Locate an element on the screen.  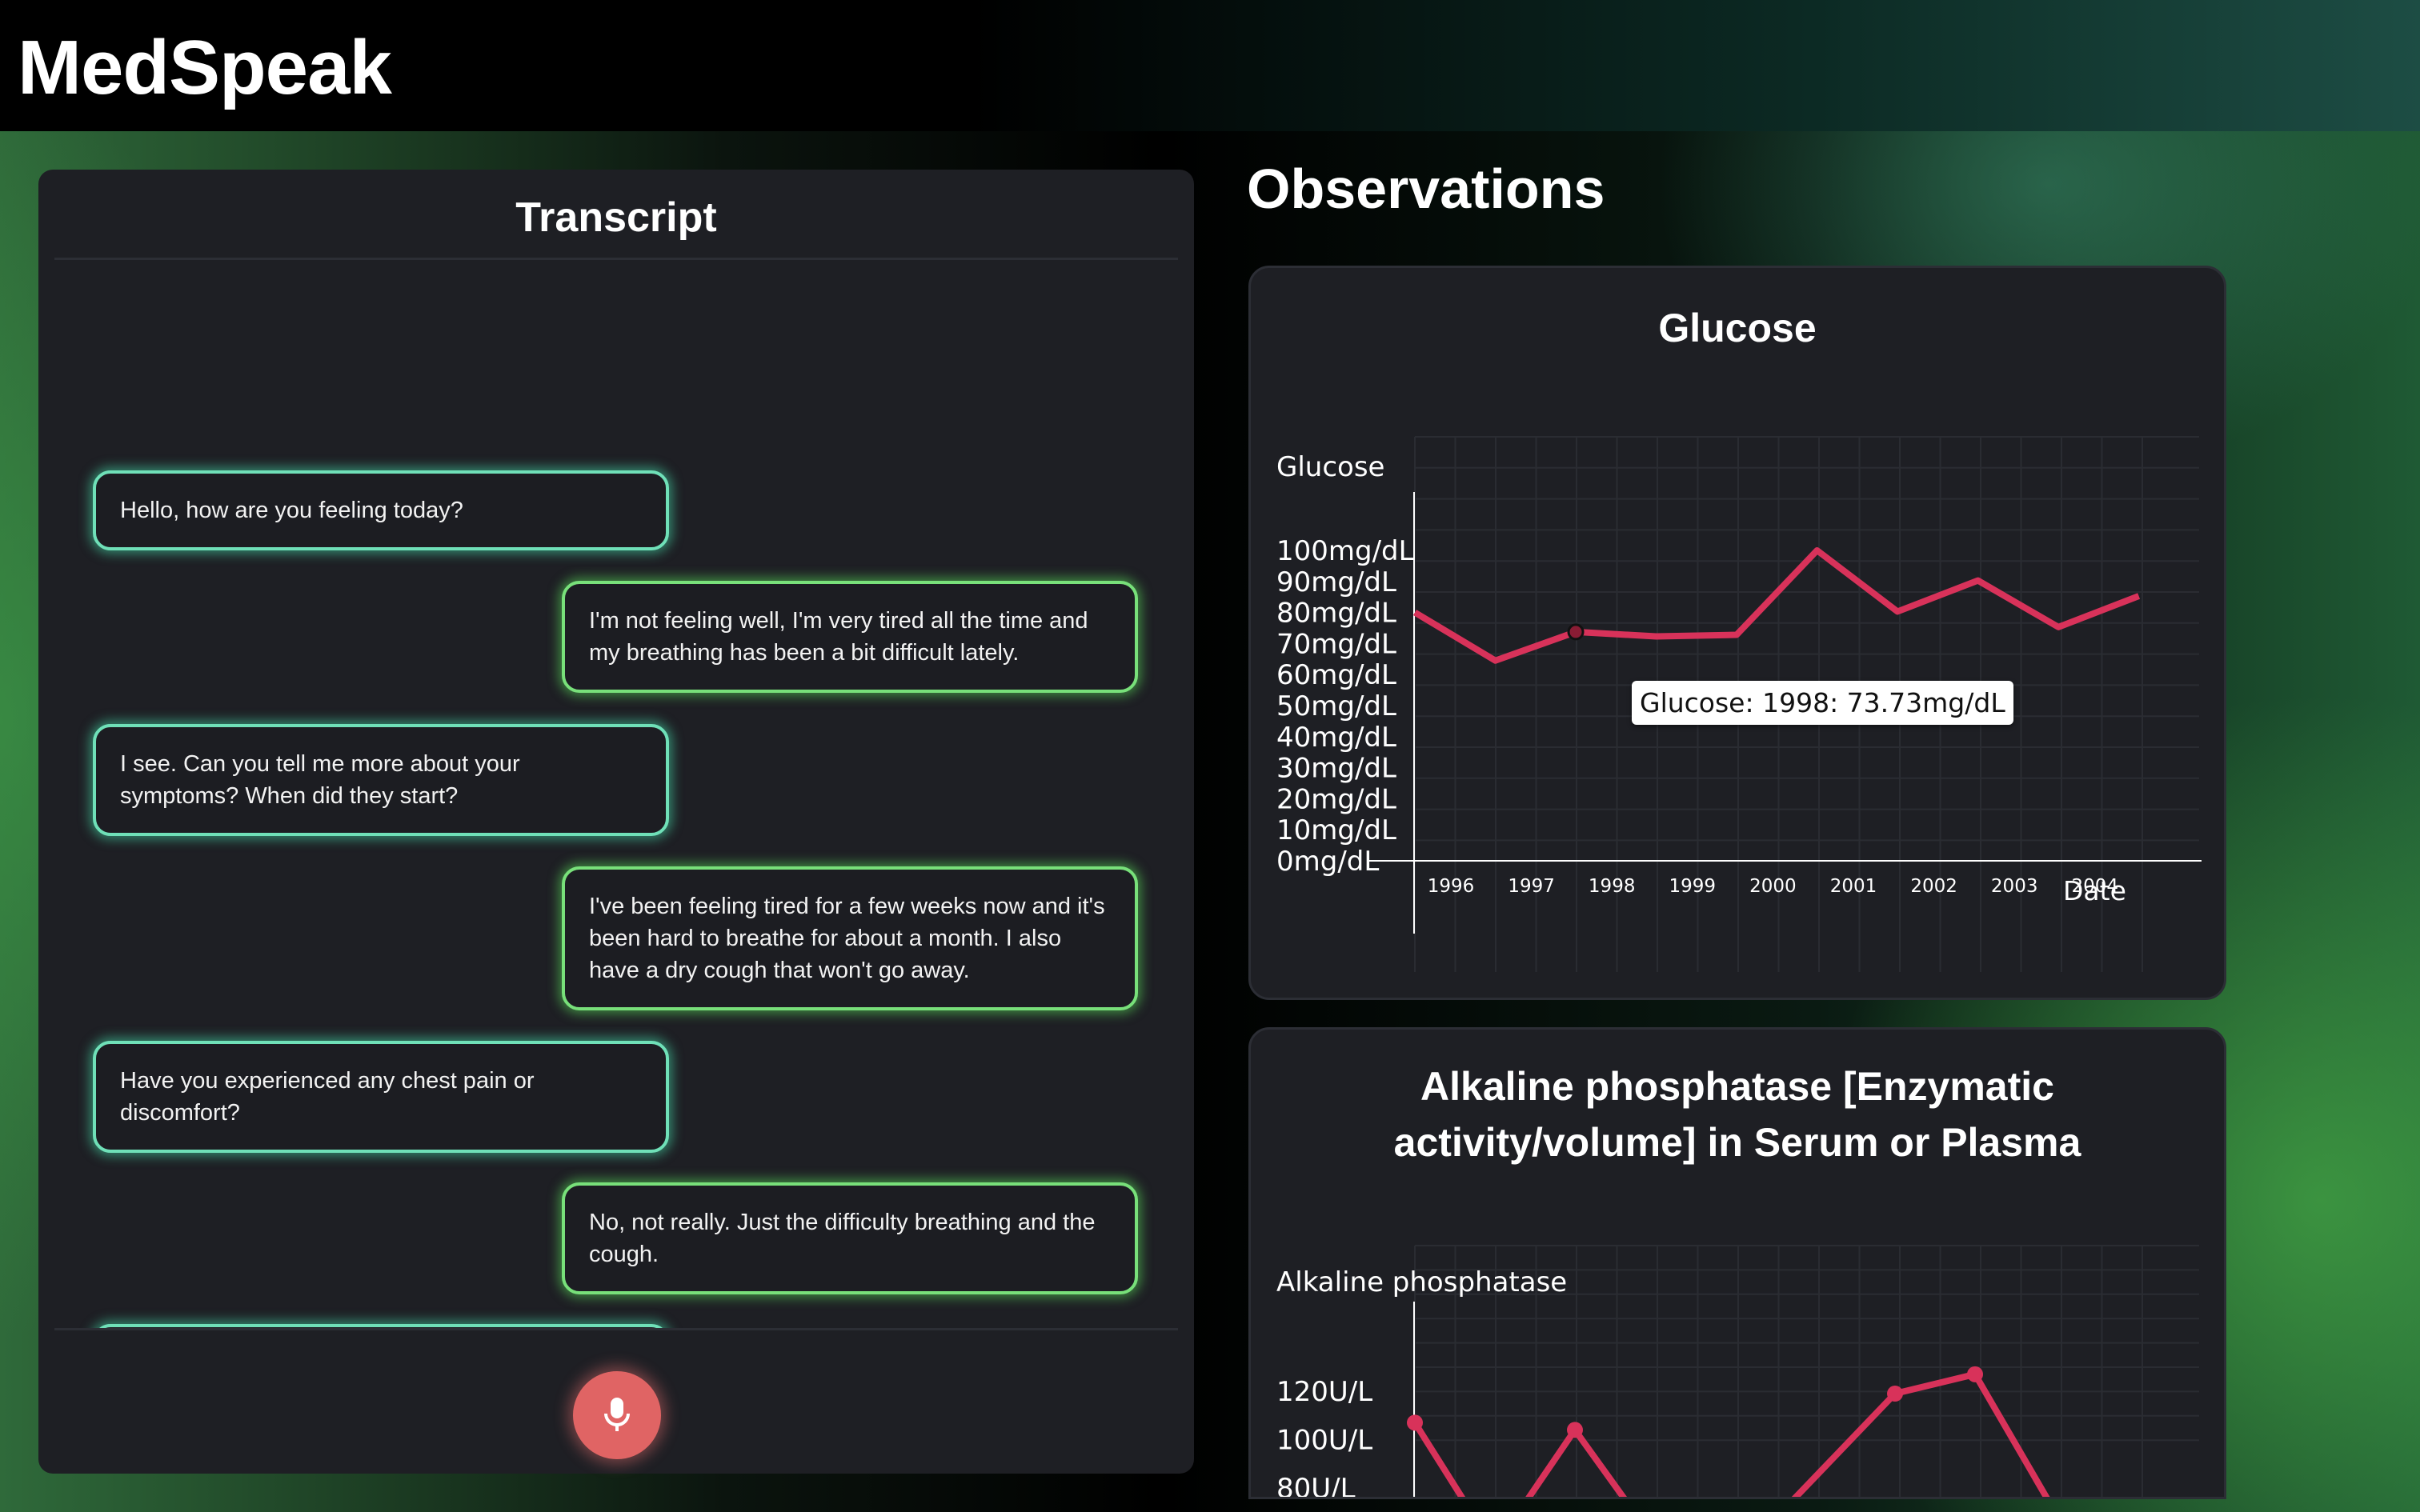
x-tick-label: 1999 is located at coordinates (1693, 886).